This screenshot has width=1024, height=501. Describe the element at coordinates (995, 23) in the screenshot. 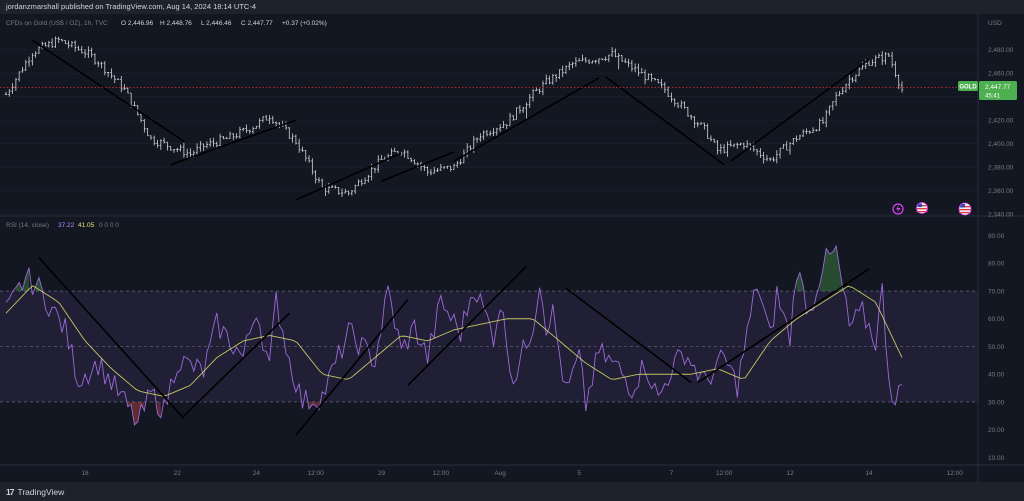

I see `currency-label: USD` at that location.